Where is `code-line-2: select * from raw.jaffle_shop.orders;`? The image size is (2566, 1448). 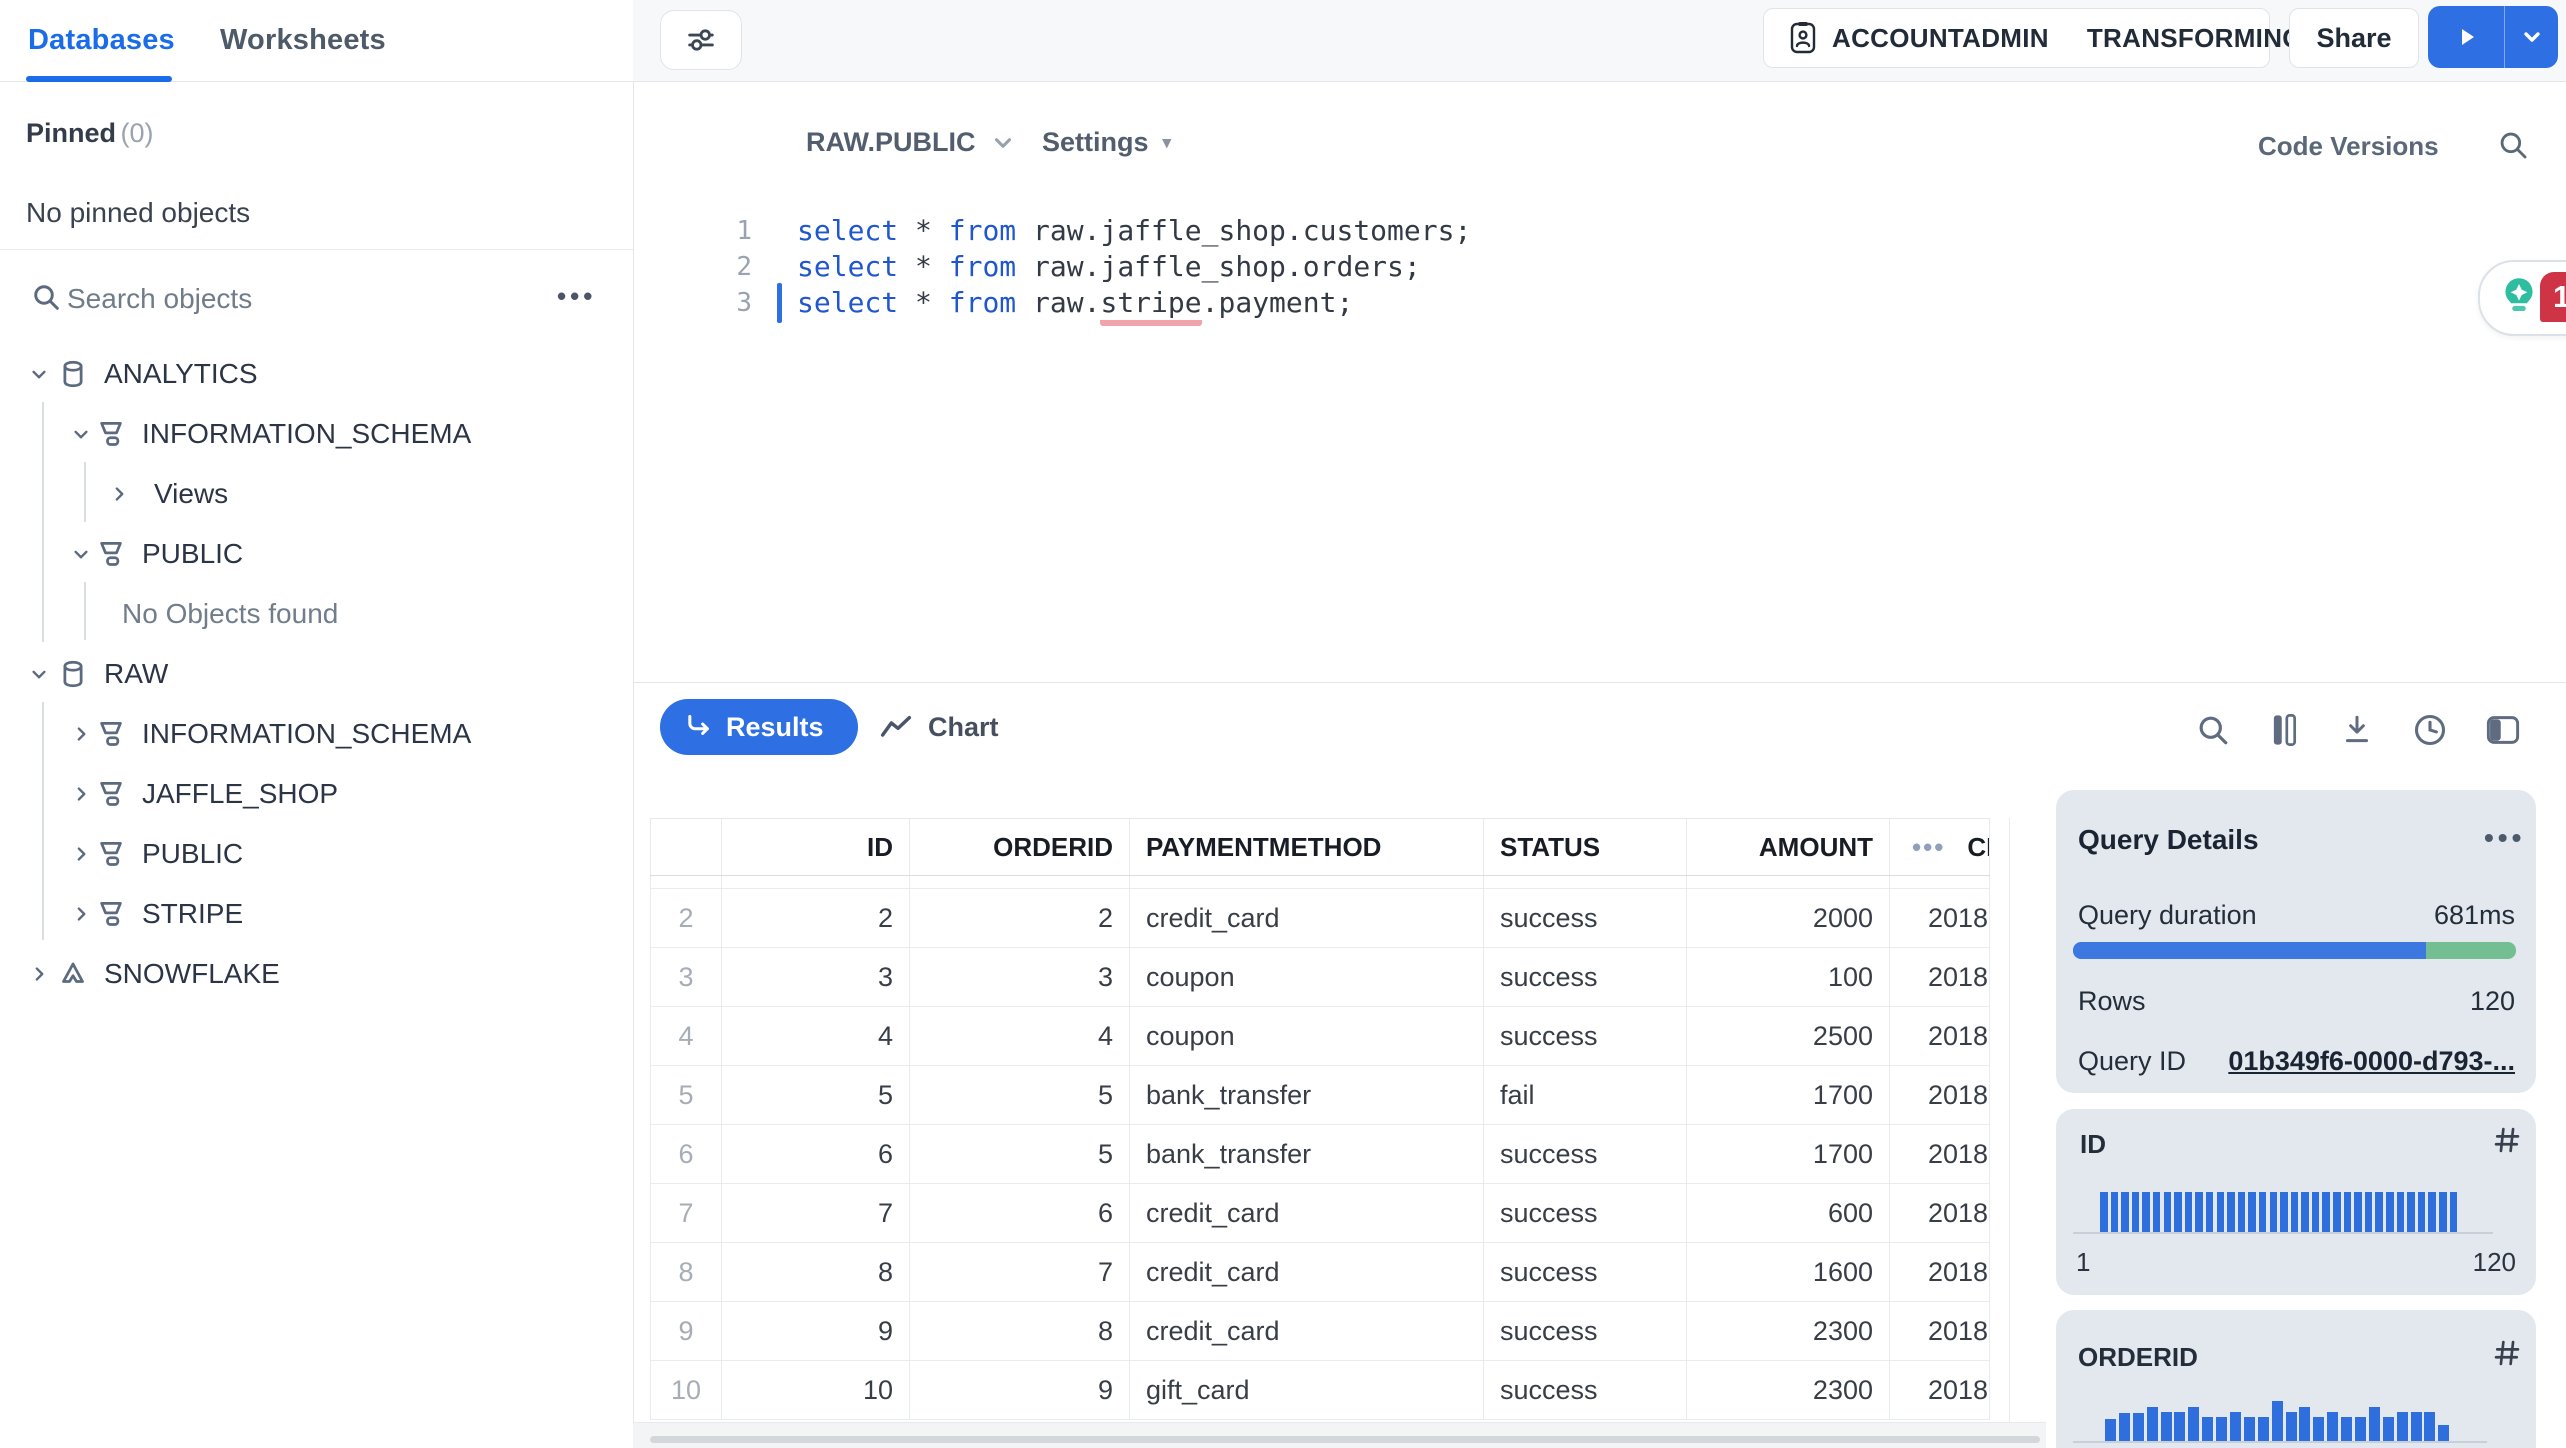 code-line-2: select * from raw.jaffle_shop.orders; is located at coordinates (1109, 266).